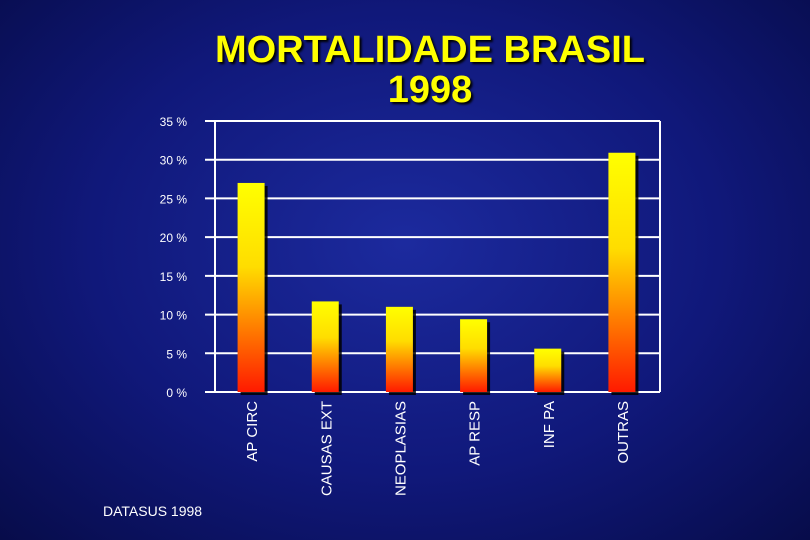 This screenshot has width=810, height=540. Describe the element at coordinates (174, 199) in the screenshot. I see `y-tick-label: 25 %` at that location.